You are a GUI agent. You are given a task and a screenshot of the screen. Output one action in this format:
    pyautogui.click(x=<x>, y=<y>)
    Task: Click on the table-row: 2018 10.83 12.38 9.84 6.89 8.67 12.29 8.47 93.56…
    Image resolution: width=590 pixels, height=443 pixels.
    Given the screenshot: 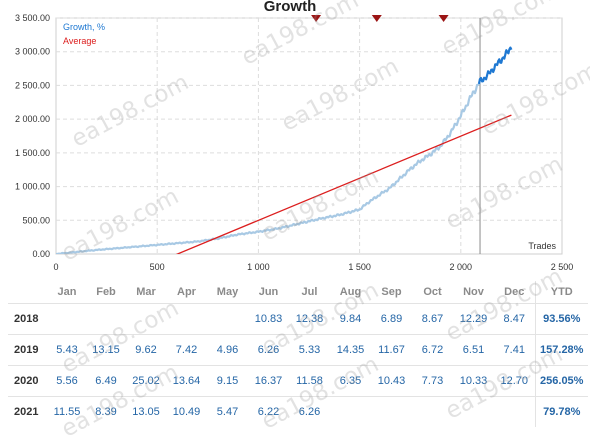 What is the action you would take?
    pyautogui.click(x=298, y=319)
    